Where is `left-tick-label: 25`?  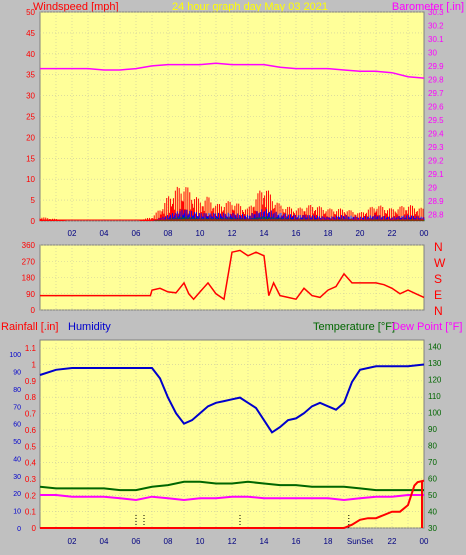 left-tick-label: 25 is located at coordinates (30, 117).